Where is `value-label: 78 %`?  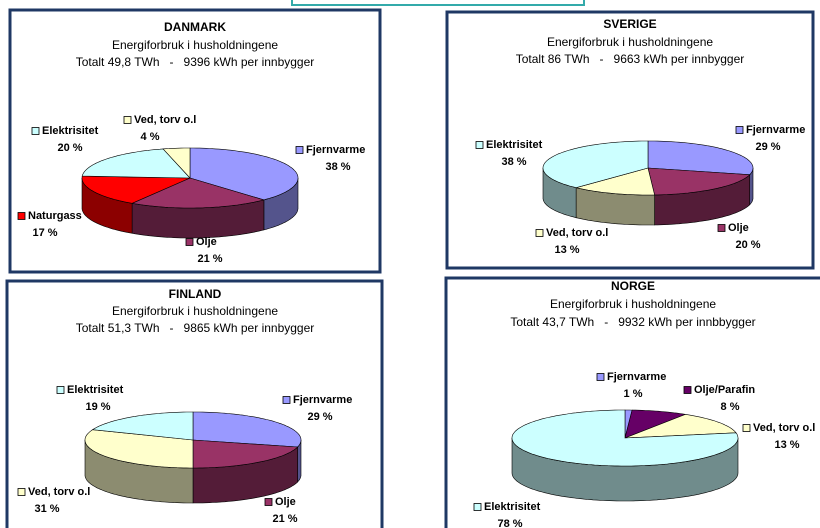
value-label: 78 % is located at coordinates (509, 523).